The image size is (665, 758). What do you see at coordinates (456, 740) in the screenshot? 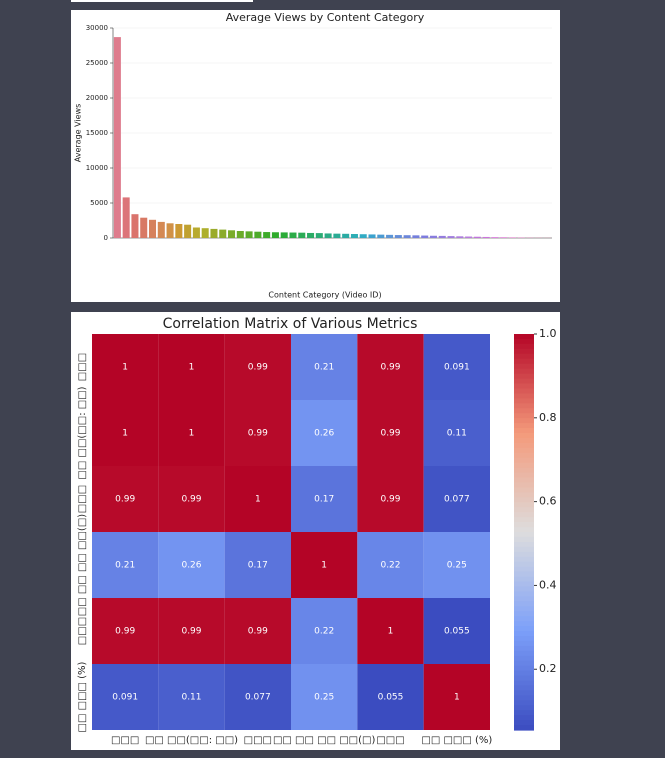
I see `x-tick-label: □□ □□□ (%)` at bounding box center [456, 740].